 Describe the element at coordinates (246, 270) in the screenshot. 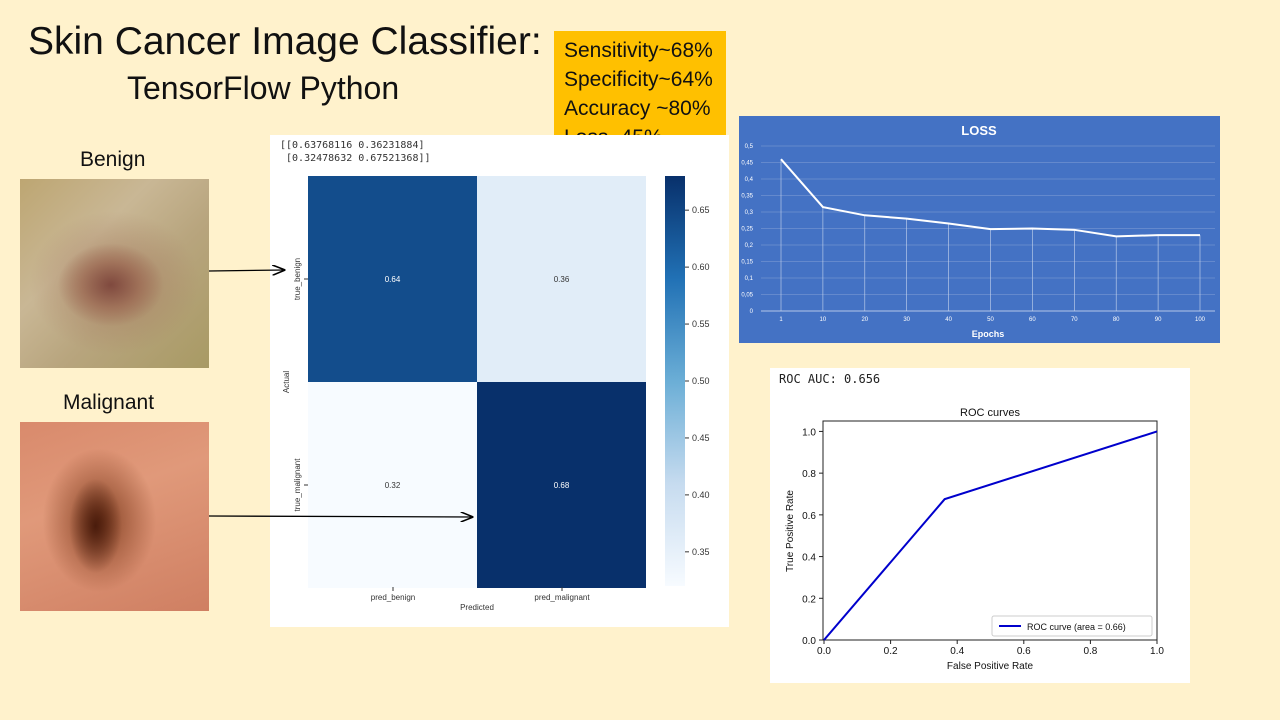

I see `arrow-benign-to-matrix` at that location.